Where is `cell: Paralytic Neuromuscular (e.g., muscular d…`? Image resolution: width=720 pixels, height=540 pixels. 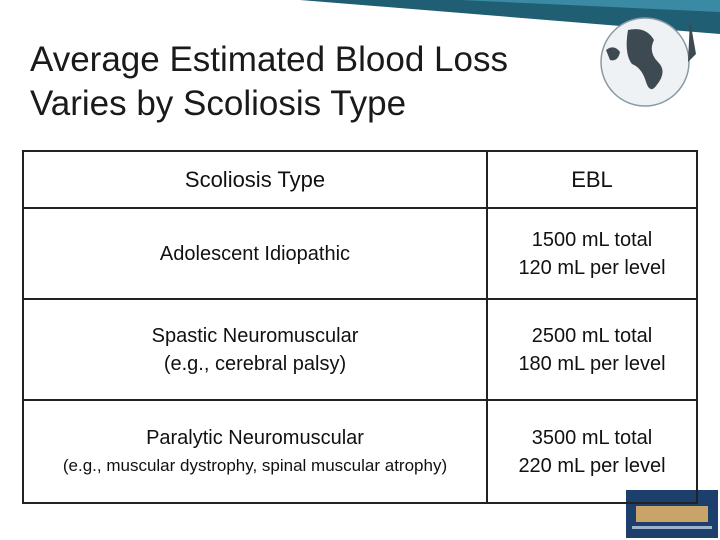
cell: Paralytic Neuromuscular (e.g., muscular d… is located at coordinates (255, 451).